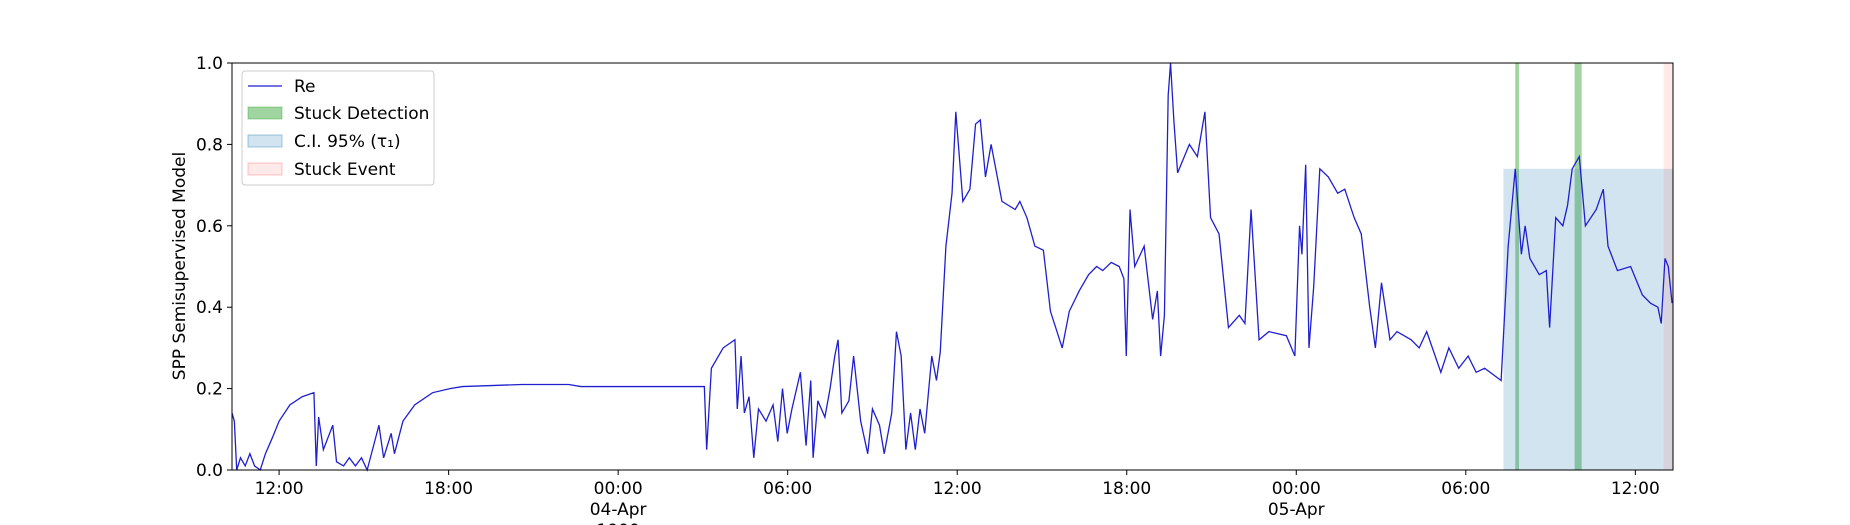  I want to click on x-tick-label: 00:00 05-Apr, so click(1296, 499).